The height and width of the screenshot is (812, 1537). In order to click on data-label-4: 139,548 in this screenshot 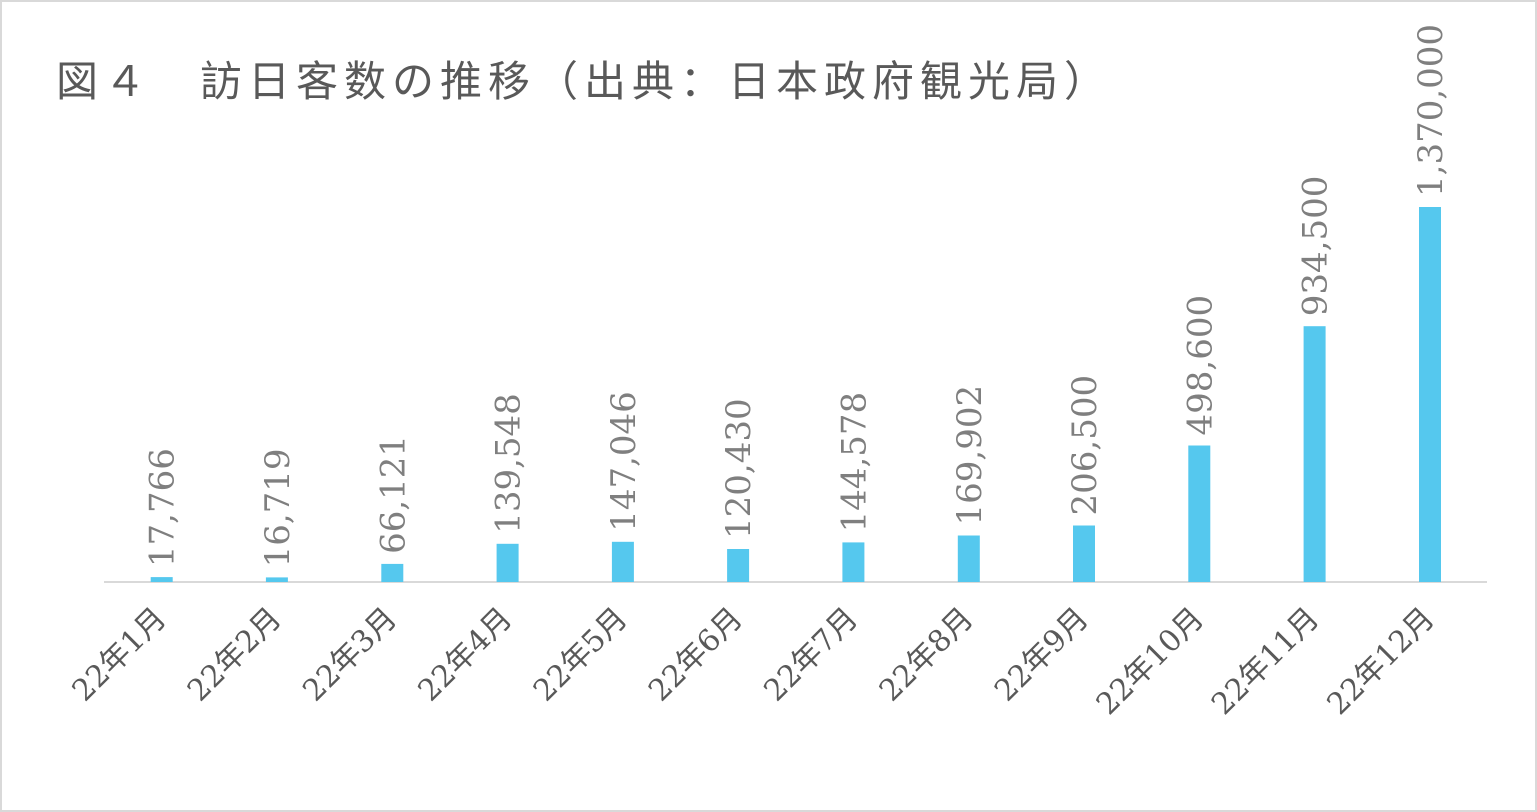, I will do `click(509, 463)`.